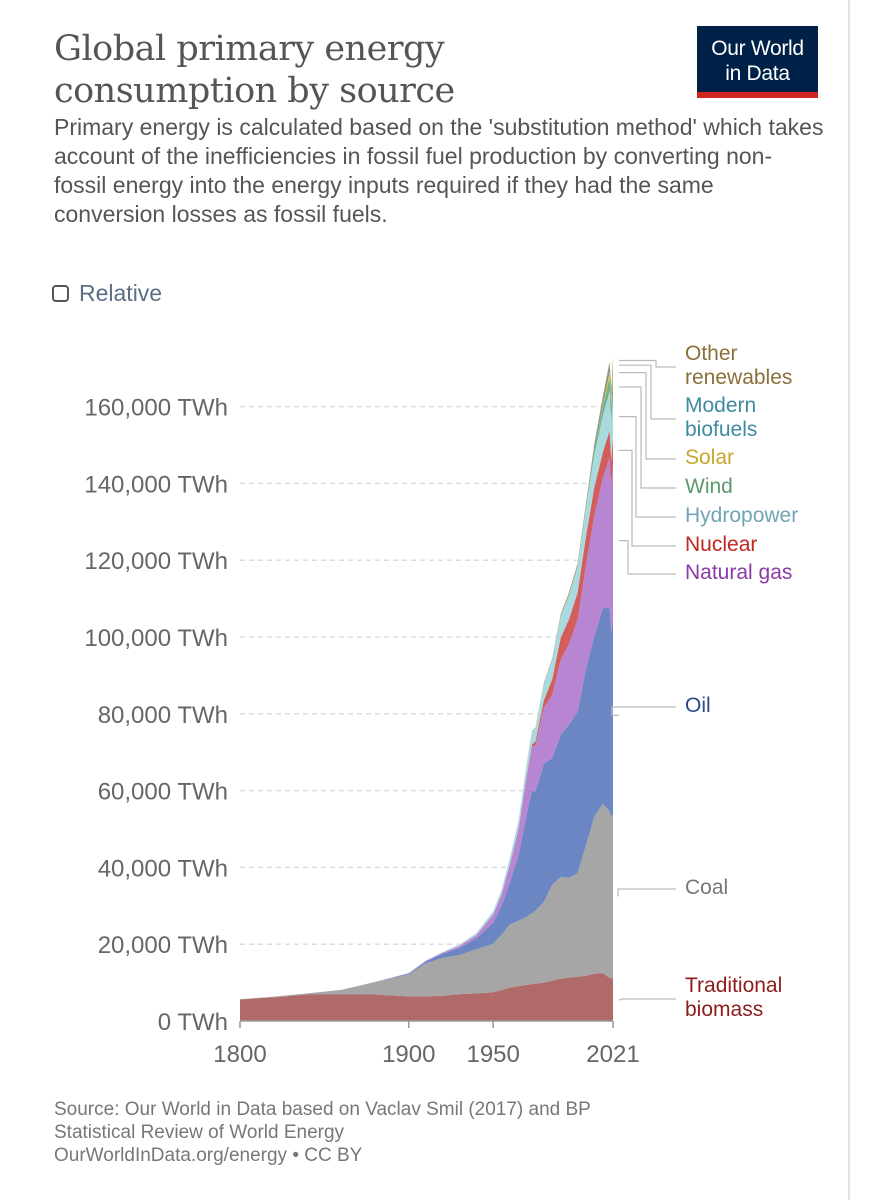  What do you see at coordinates (239, 1054) in the screenshot?
I see `x-tick-label: 1800` at bounding box center [239, 1054].